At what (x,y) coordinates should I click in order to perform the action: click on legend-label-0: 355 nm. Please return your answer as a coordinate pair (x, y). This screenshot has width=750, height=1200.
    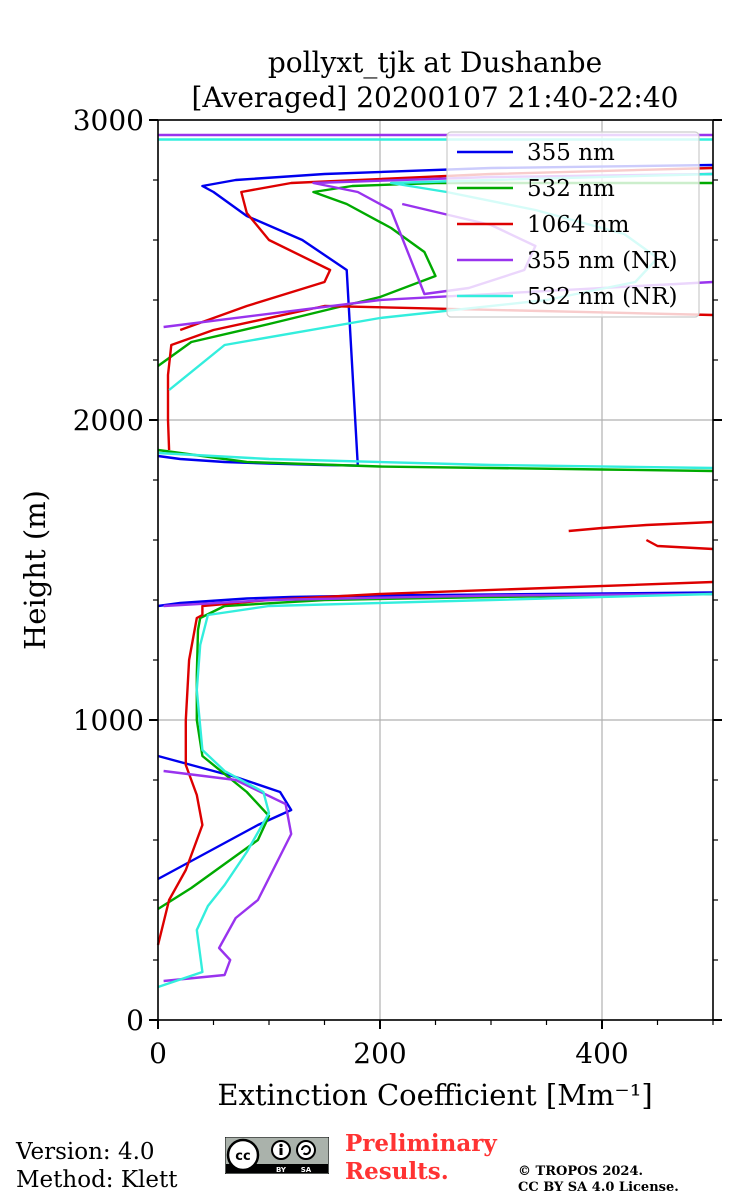
    Looking at the image, I should click on (571, 153).